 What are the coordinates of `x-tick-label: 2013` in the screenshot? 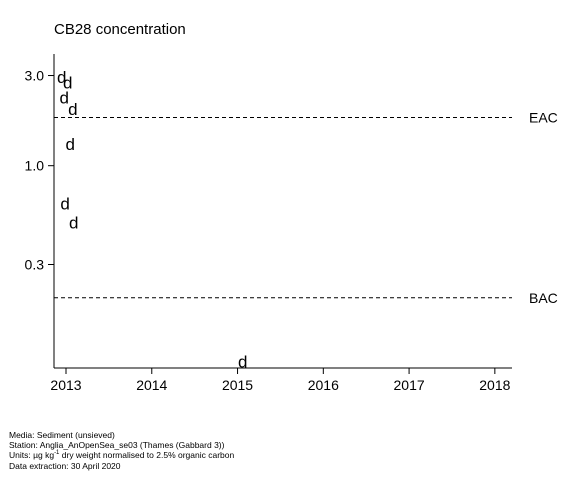 It's located at (65, 385).